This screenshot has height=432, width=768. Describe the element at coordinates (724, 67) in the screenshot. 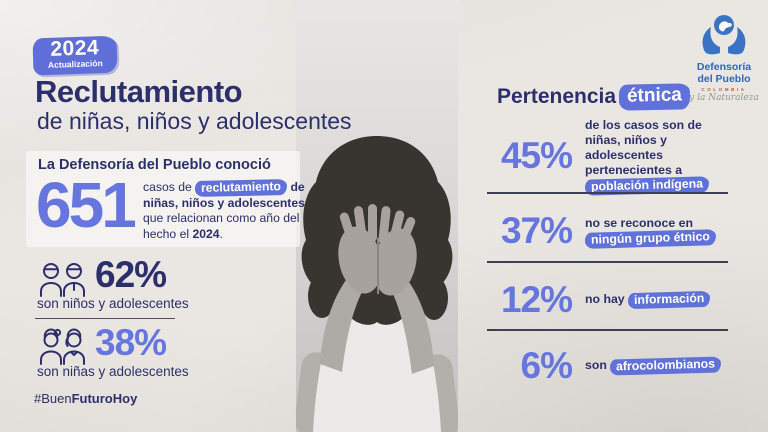

I see `logo-org-line1: Defensoría` at that location.